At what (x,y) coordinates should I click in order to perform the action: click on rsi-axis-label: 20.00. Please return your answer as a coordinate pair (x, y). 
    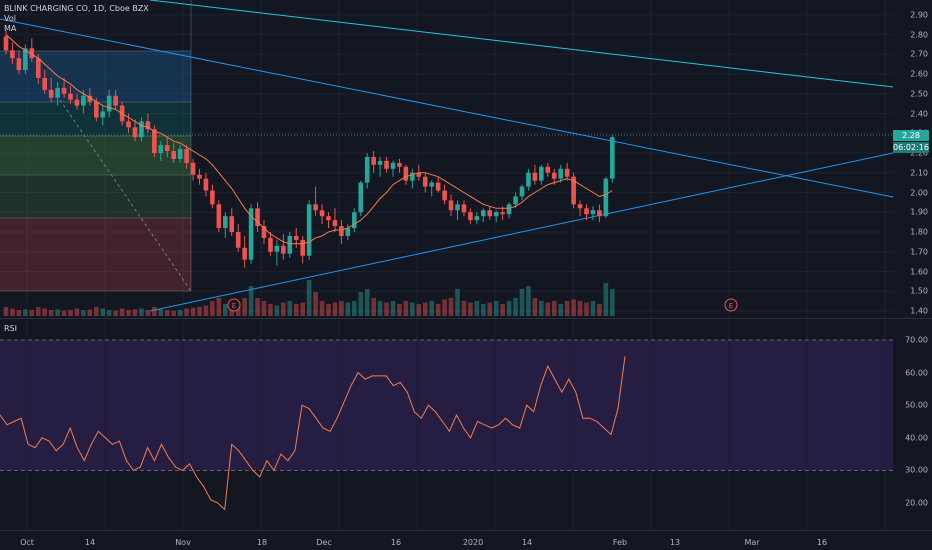
    Looking at the image, I should click on (916, 503).